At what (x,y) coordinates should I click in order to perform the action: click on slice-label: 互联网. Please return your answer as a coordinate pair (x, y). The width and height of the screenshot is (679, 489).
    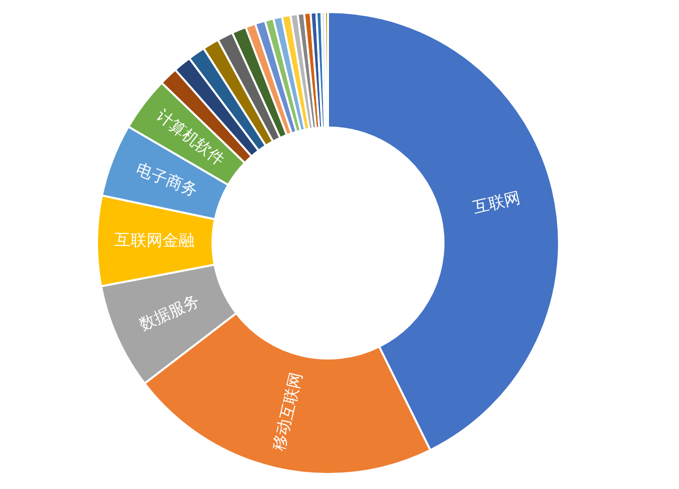
    Looking at the image, I should click on (496, 203).